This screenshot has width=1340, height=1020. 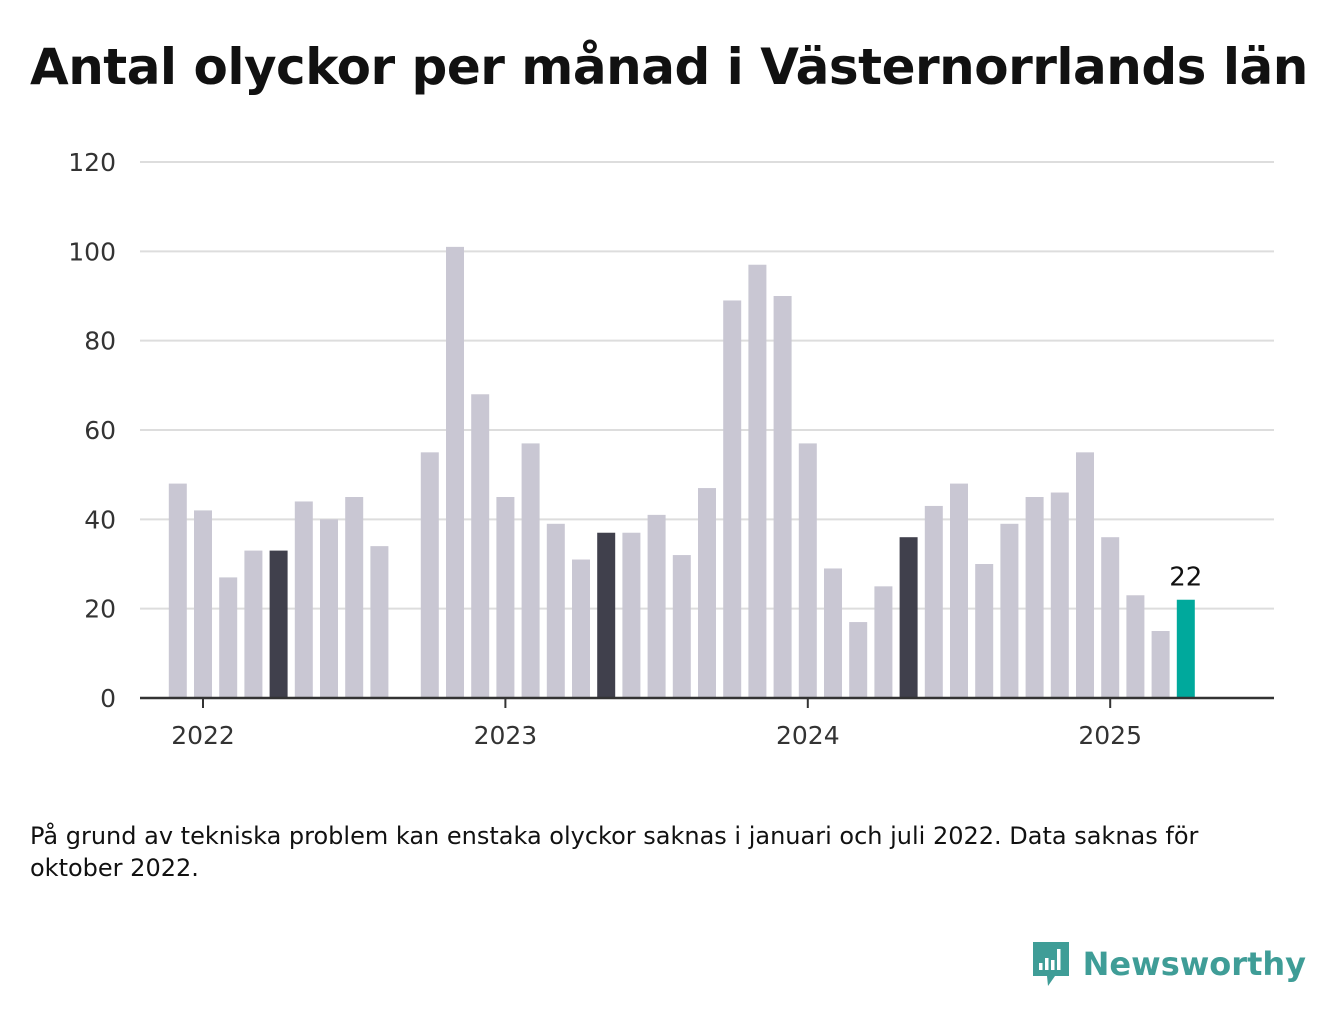 I want to click on brand-name: Newsworthy, so click(x=1194, y=964).